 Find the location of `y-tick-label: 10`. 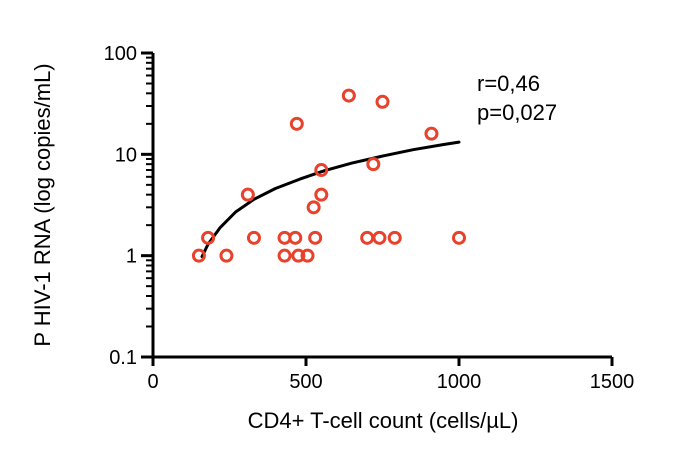

y-tick-label: 10 is located at coordinates (126, 155).